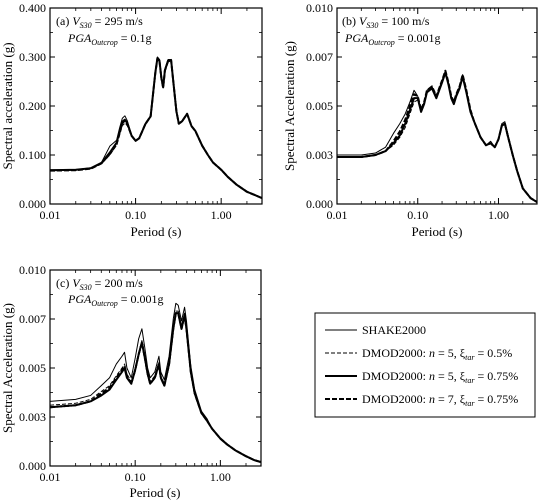 This screenshot has width=550, height=501. Describe the element at coordinates (32, 204) in the screenshot. I see `panel-a-ytick-label: 0.000` at that location.